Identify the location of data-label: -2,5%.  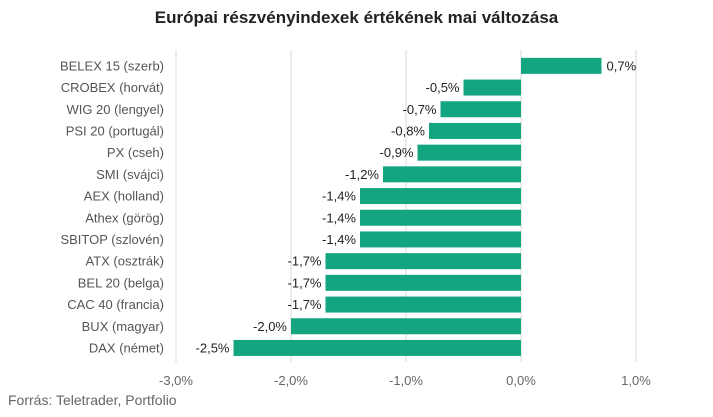
(213, 347).